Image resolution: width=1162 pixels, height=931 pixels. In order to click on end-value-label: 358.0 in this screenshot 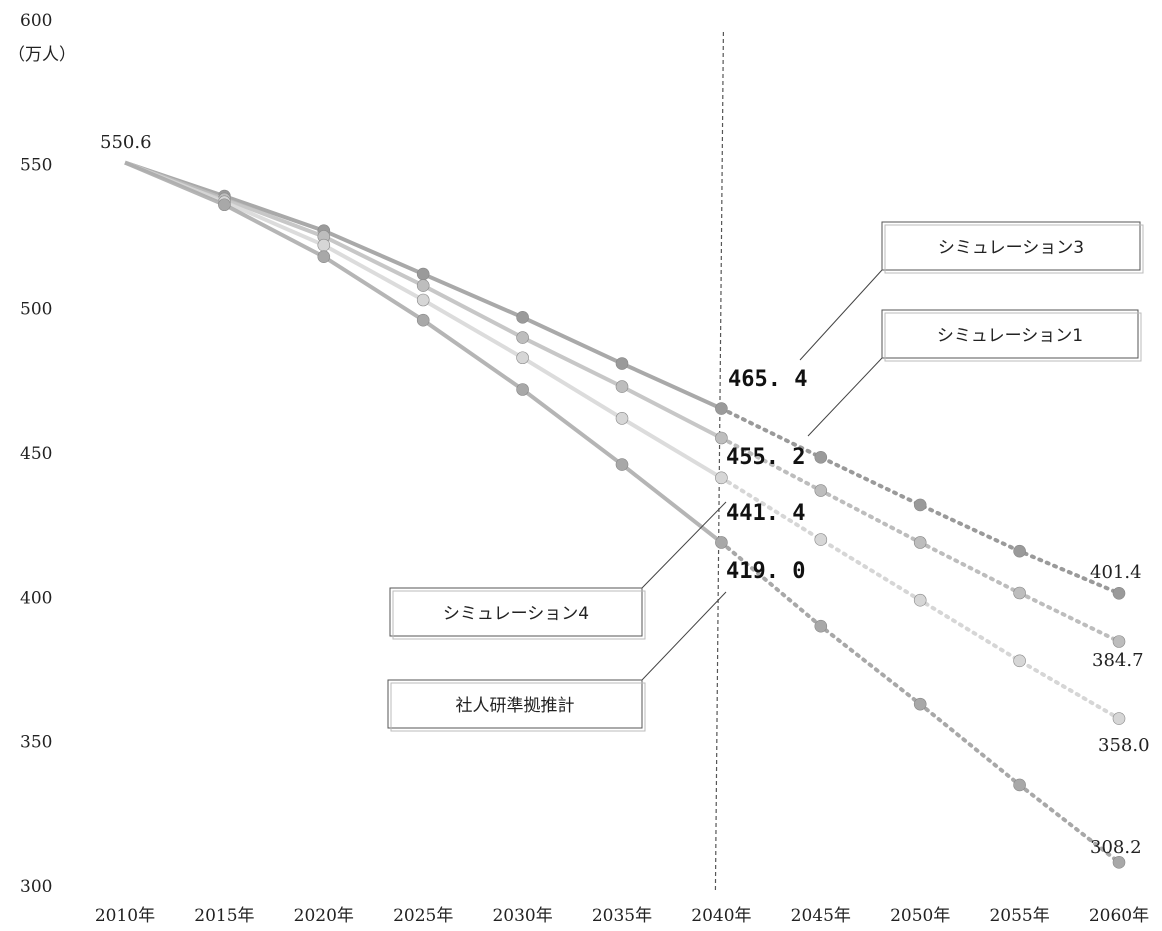, I will do `click(1124, 745)`.